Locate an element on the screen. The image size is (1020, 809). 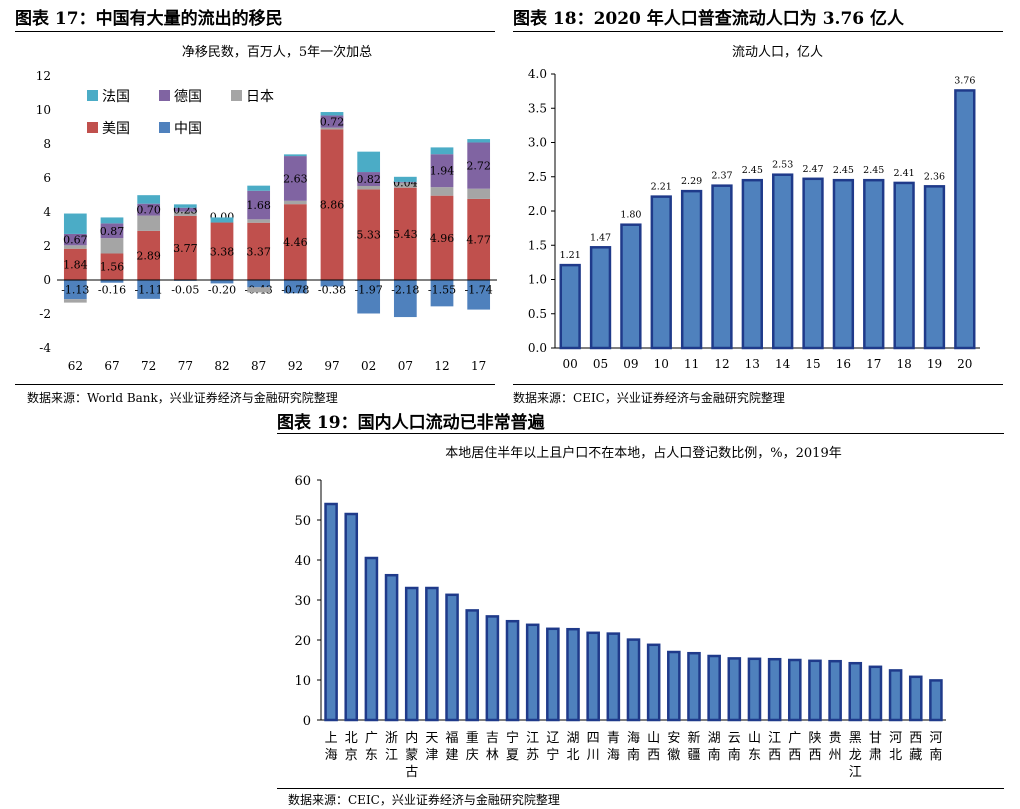
chart18-y-tick: 0.0 is located at coordinates (537, 348).